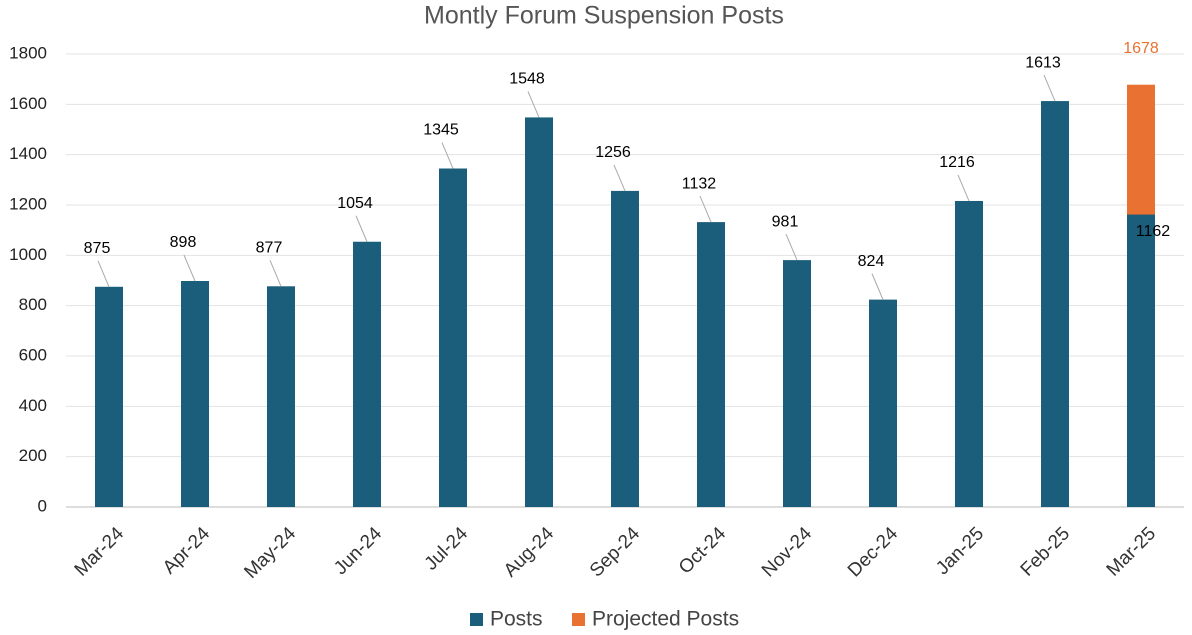  Describe the element at coordinates (529, 552) in the screenshot. I see `x-tick-label: Aug-24` at that location.